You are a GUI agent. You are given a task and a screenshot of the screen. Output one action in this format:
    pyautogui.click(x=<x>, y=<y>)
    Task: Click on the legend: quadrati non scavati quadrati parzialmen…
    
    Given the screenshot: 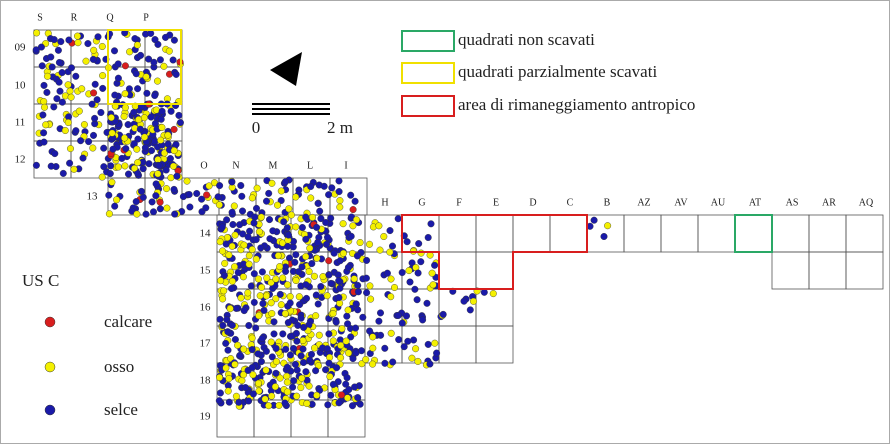 What is the action you would take?
    pyautogui.click(x=548, y=73)
    